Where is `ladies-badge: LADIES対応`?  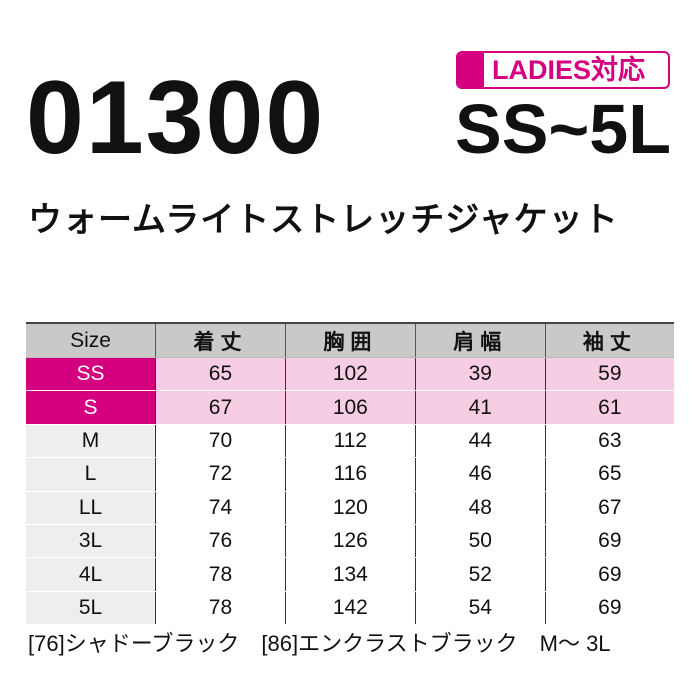 ladies-badge: LADIES対応 is located at coordinates (563, 70).